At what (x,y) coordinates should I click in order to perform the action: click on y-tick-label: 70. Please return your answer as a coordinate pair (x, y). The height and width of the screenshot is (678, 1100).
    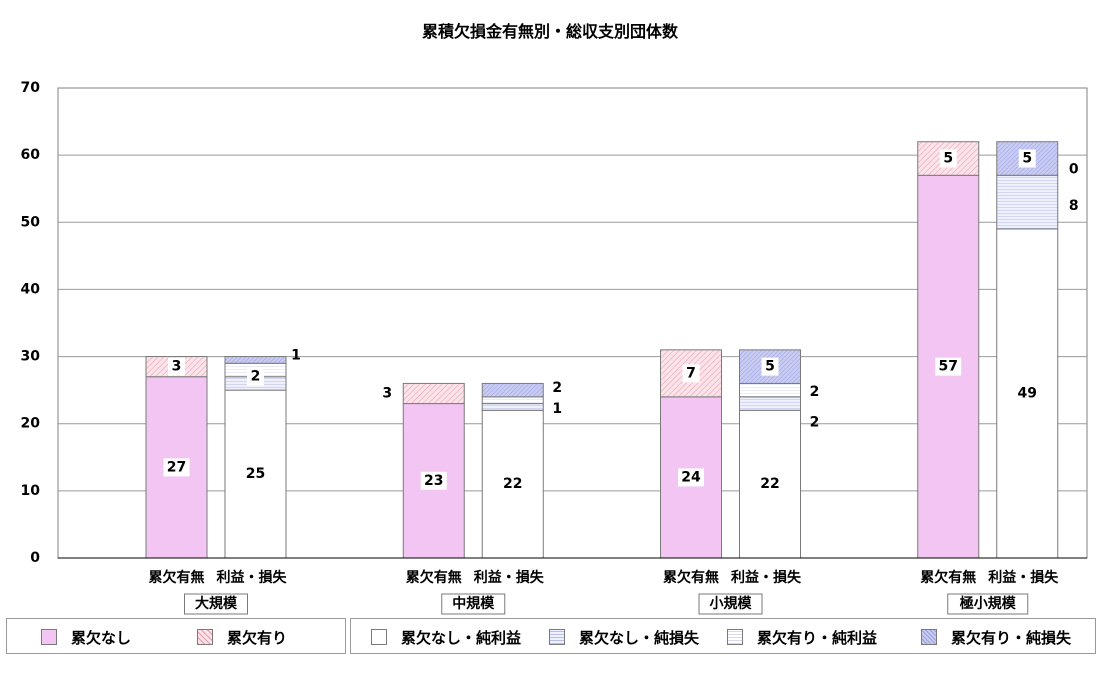
    Looking at the image, I should click on (31, 88).